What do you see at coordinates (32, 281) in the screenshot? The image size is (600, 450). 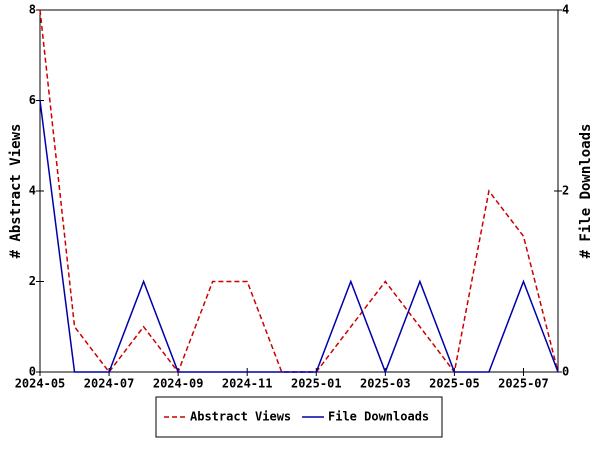 I see `y-tick-label: 2` at bounding box center [32, 281].